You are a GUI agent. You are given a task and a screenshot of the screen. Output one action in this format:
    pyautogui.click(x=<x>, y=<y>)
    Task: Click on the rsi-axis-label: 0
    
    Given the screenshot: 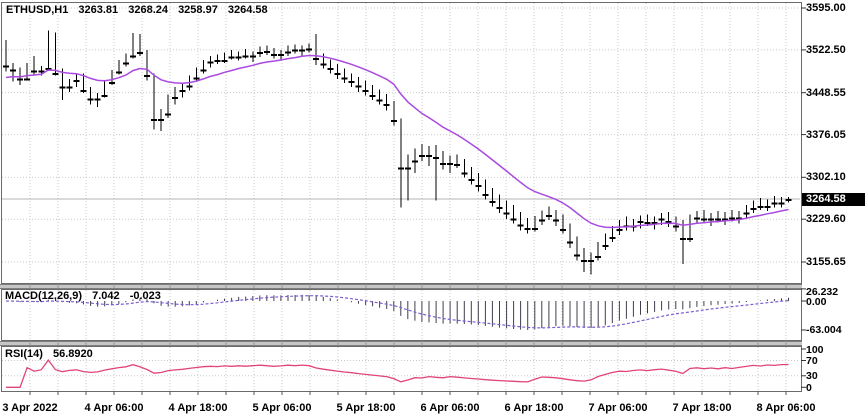 What is the action you would take?
    pyautogui.click(x=809, y=388)
    